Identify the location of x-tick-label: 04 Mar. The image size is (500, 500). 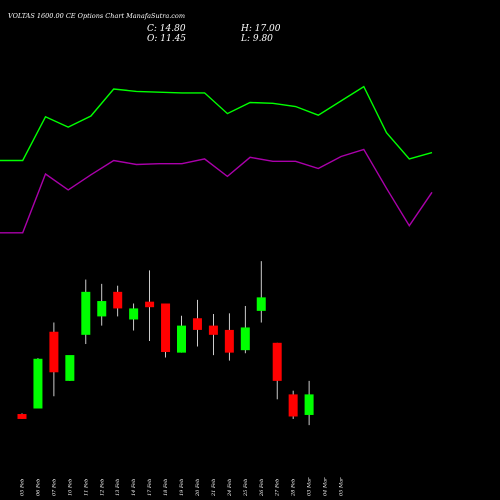
(326, 486).